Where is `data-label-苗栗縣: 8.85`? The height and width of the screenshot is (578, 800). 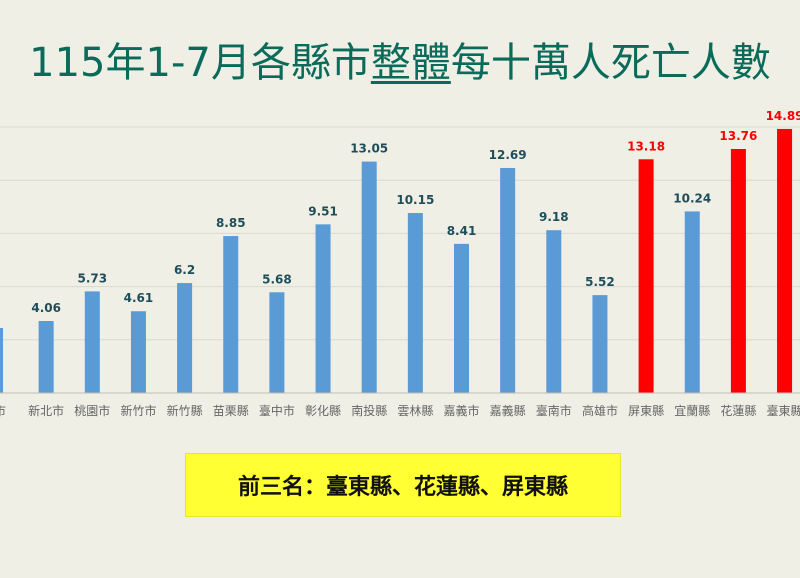
data-label-苗栗縣: 8.85 is located at coordinates (231, 223).